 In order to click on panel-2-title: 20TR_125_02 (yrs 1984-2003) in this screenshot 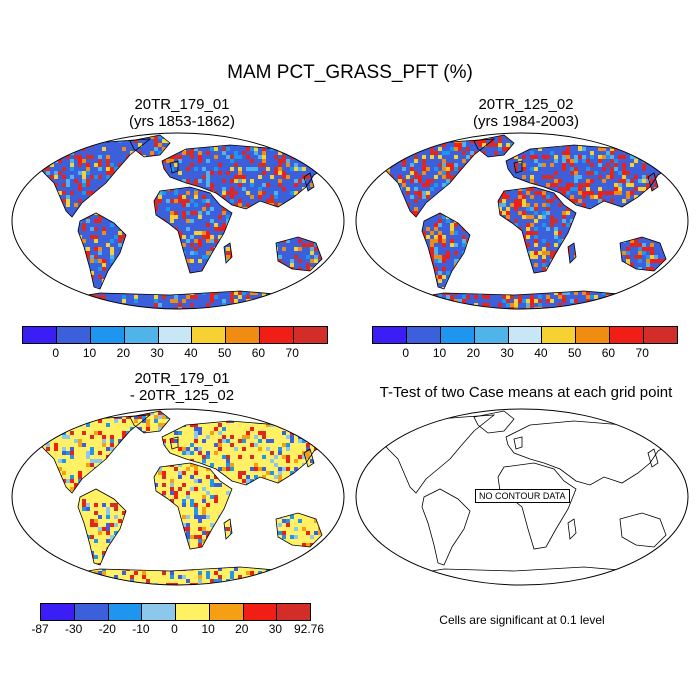, I will do `click(526, 113)`.